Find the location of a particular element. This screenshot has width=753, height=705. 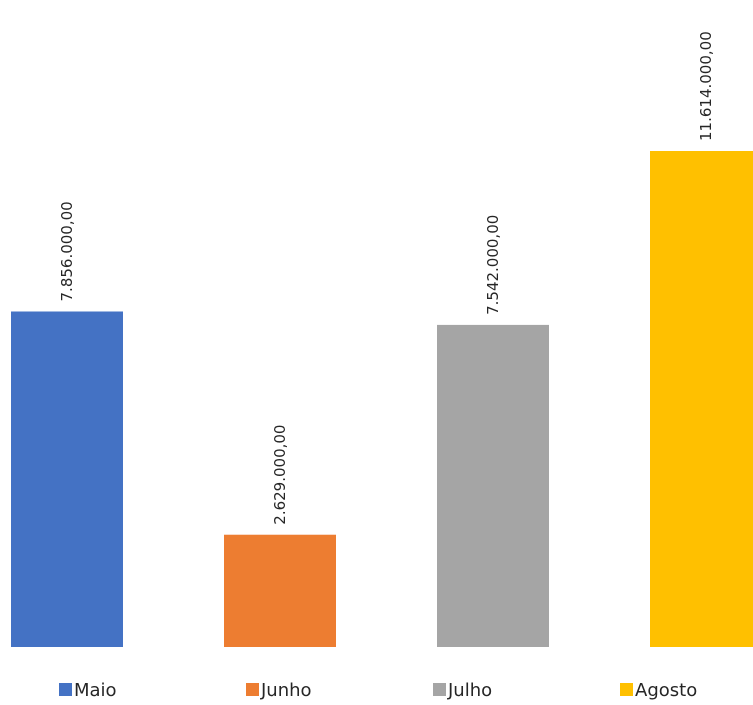

bar-julho is located at coordinates (493, 485).